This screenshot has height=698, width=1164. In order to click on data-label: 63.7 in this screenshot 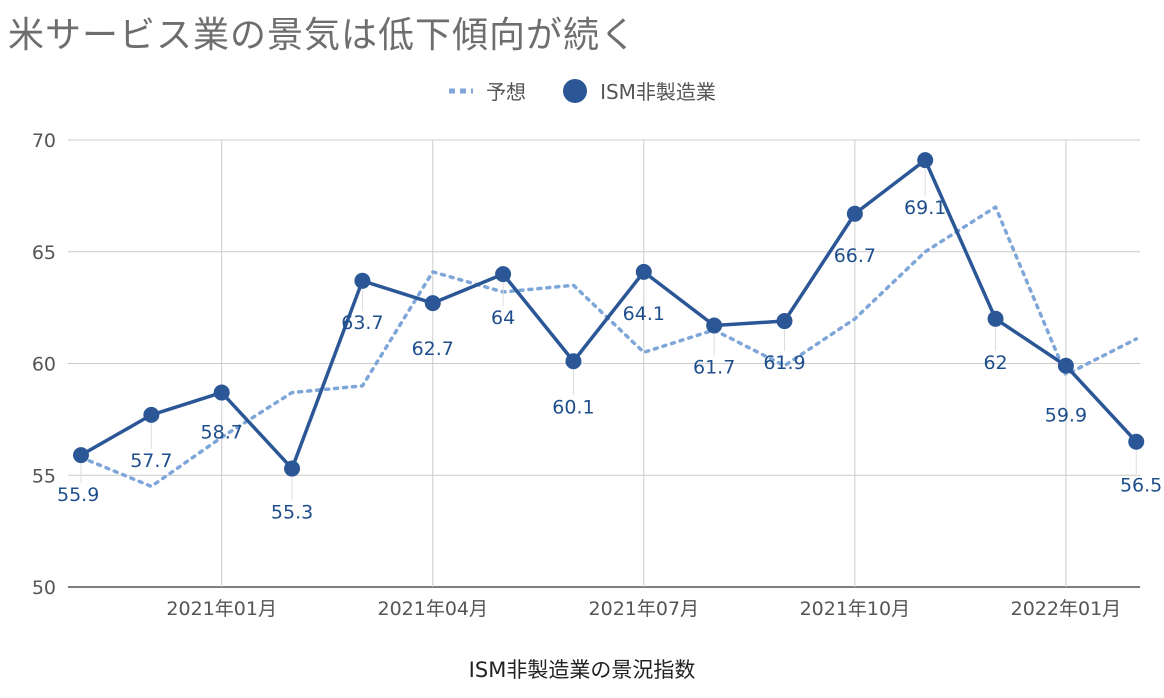, I will do `click(362, 323)`.